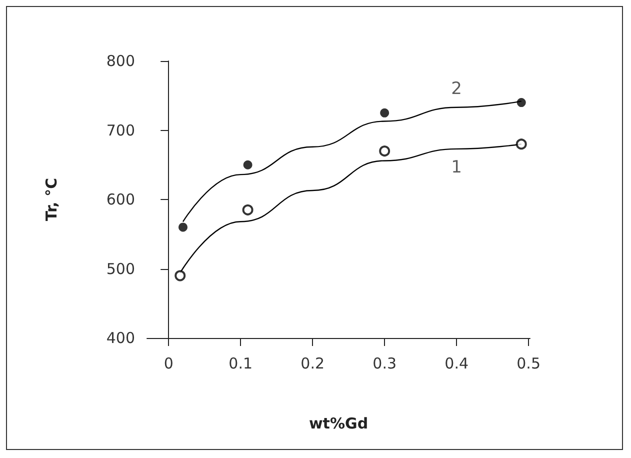 This screenshot has width=631, height=458. Describe the element at coordinates (51, 200) in the screenshot. I see `y-axis-title: Tr, °C` at that location.